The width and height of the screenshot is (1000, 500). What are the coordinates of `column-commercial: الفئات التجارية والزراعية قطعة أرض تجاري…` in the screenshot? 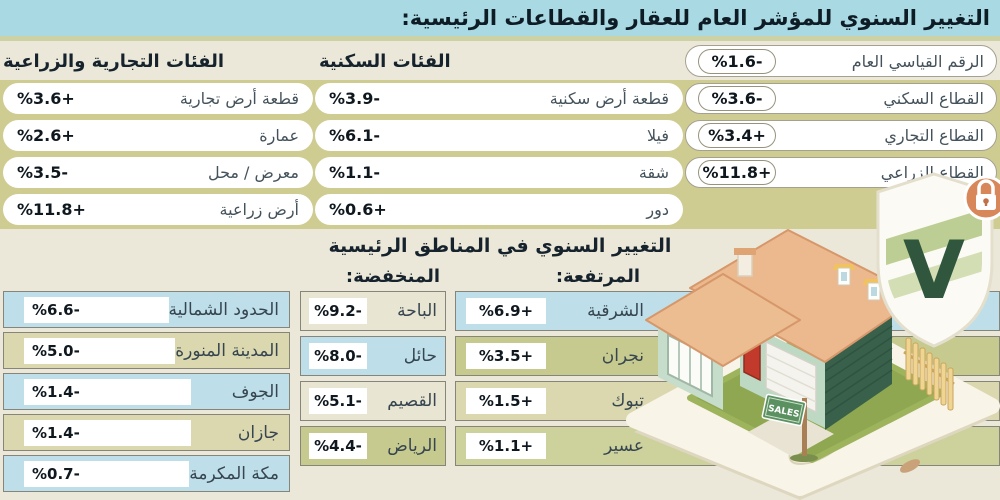 It's located at (158, 138).